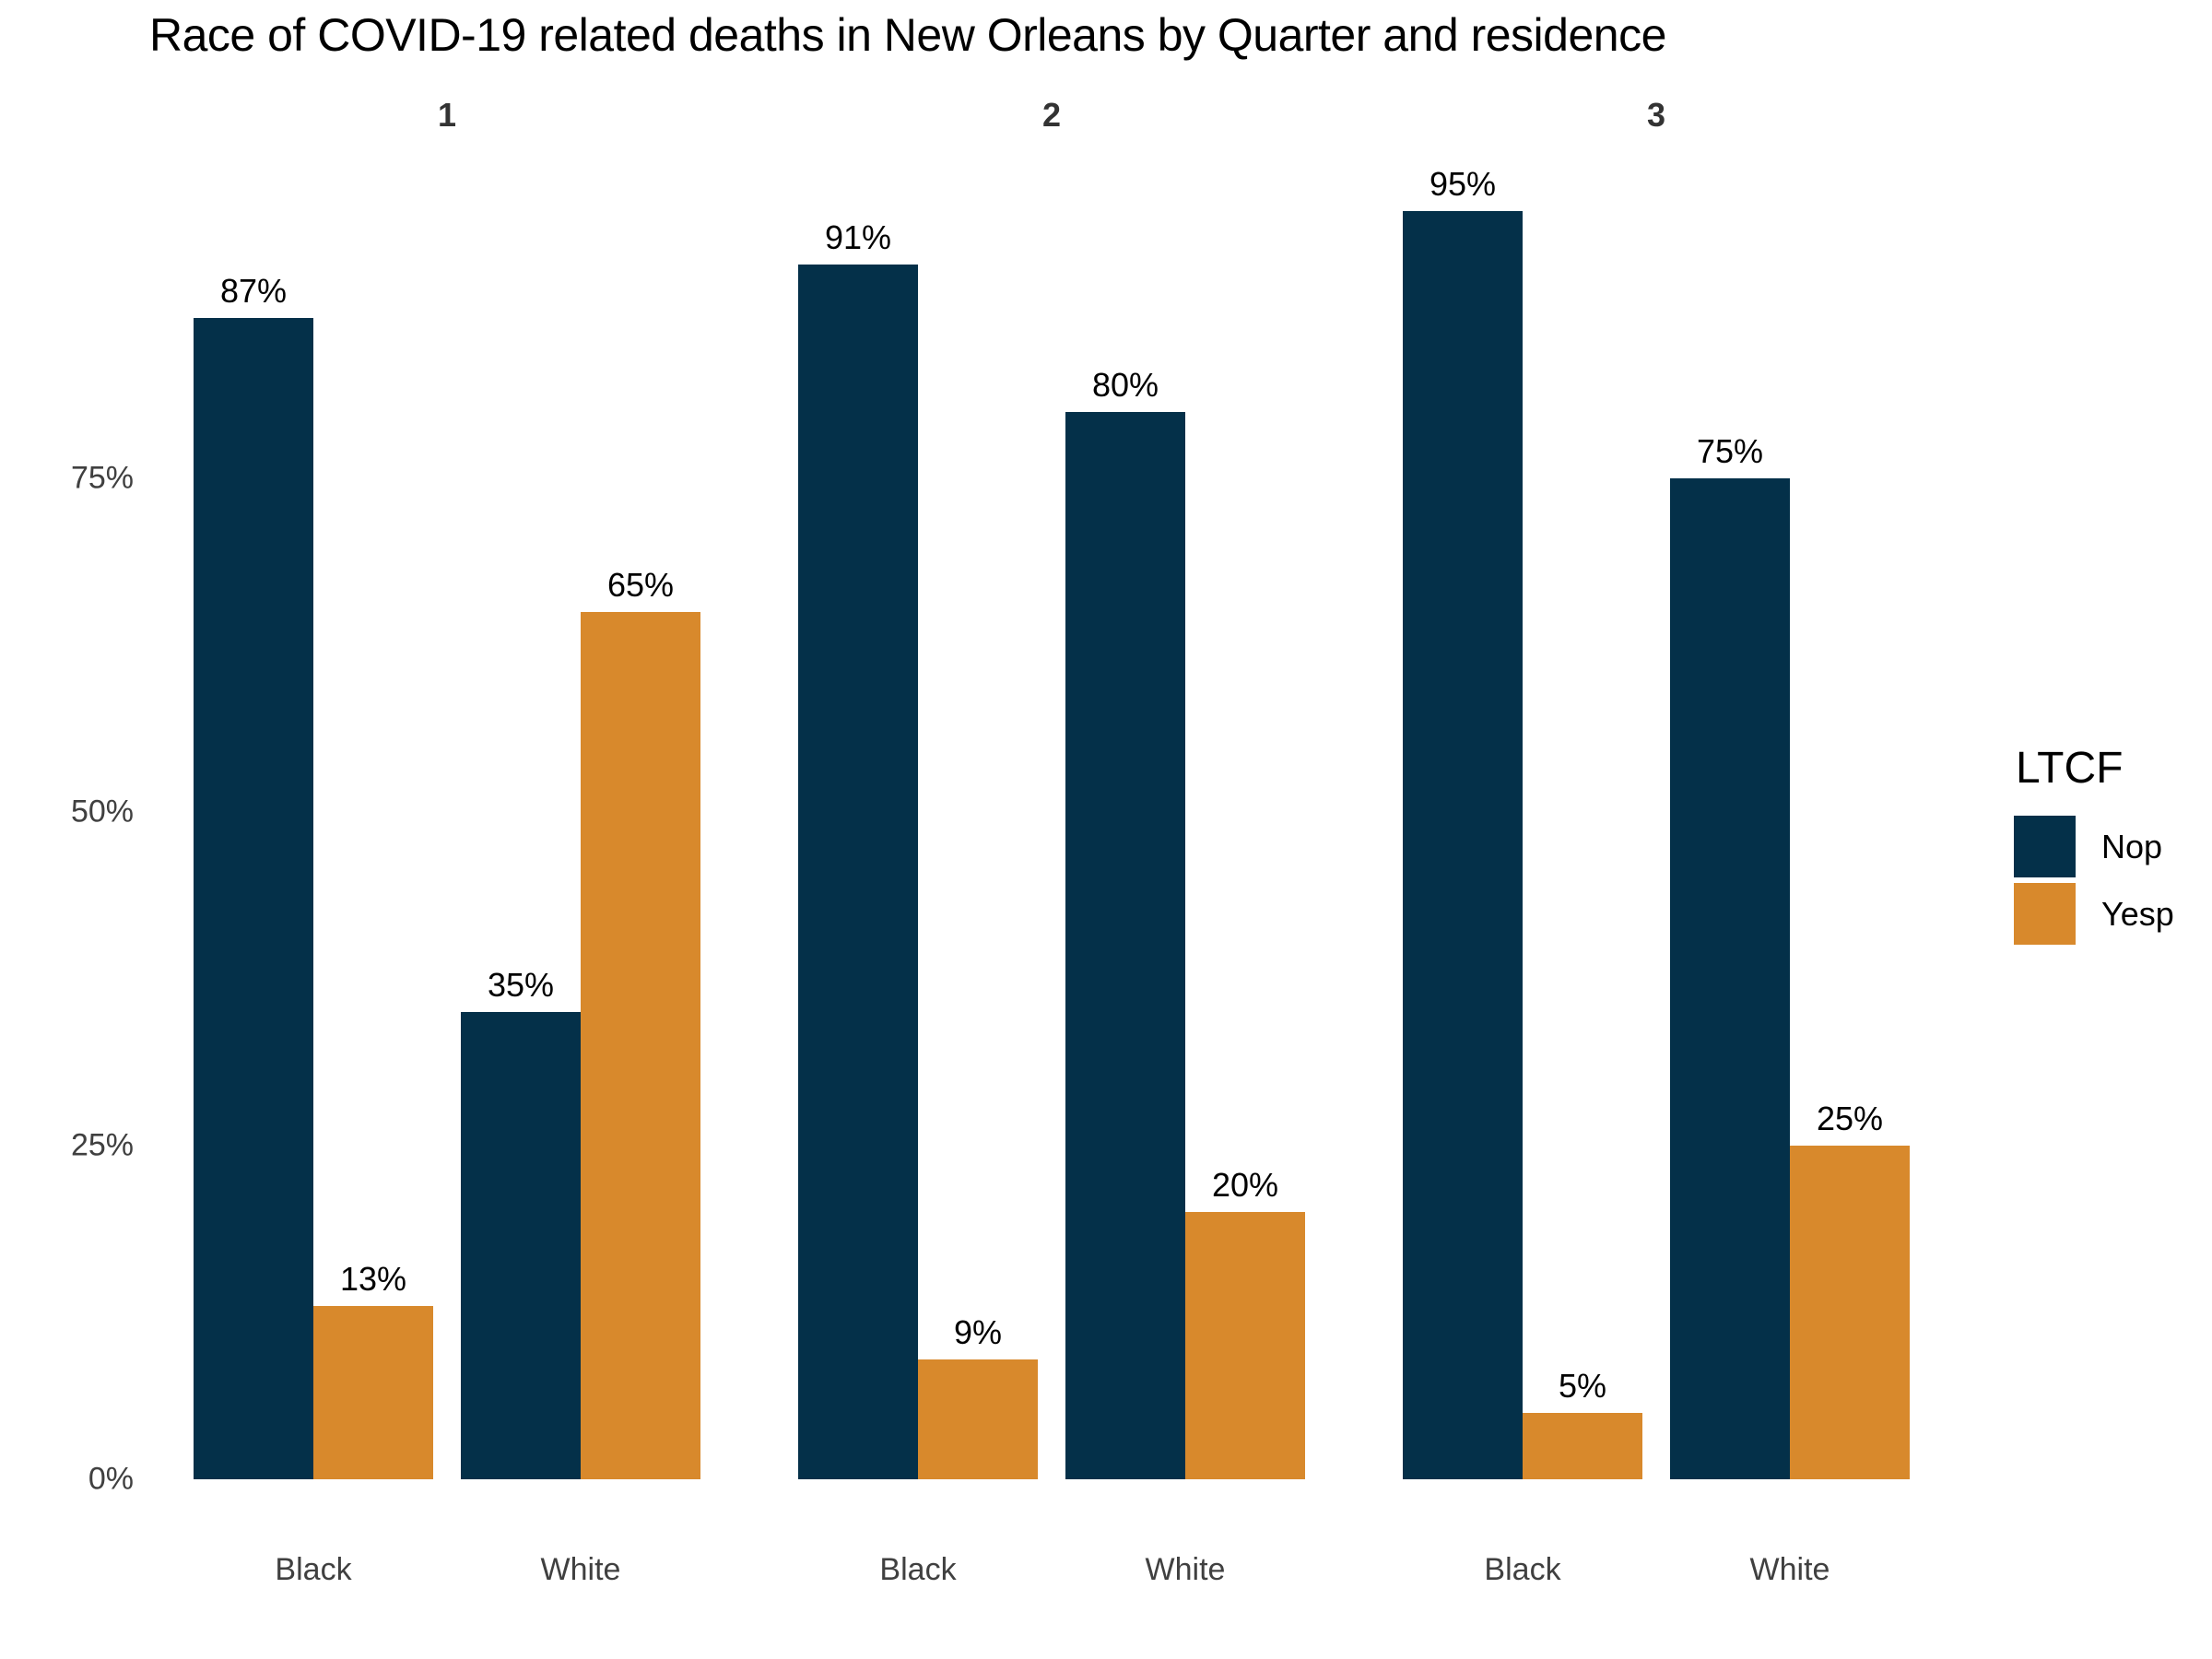  I want to click on legend-item-nop: Nop, so click(2094, 846).